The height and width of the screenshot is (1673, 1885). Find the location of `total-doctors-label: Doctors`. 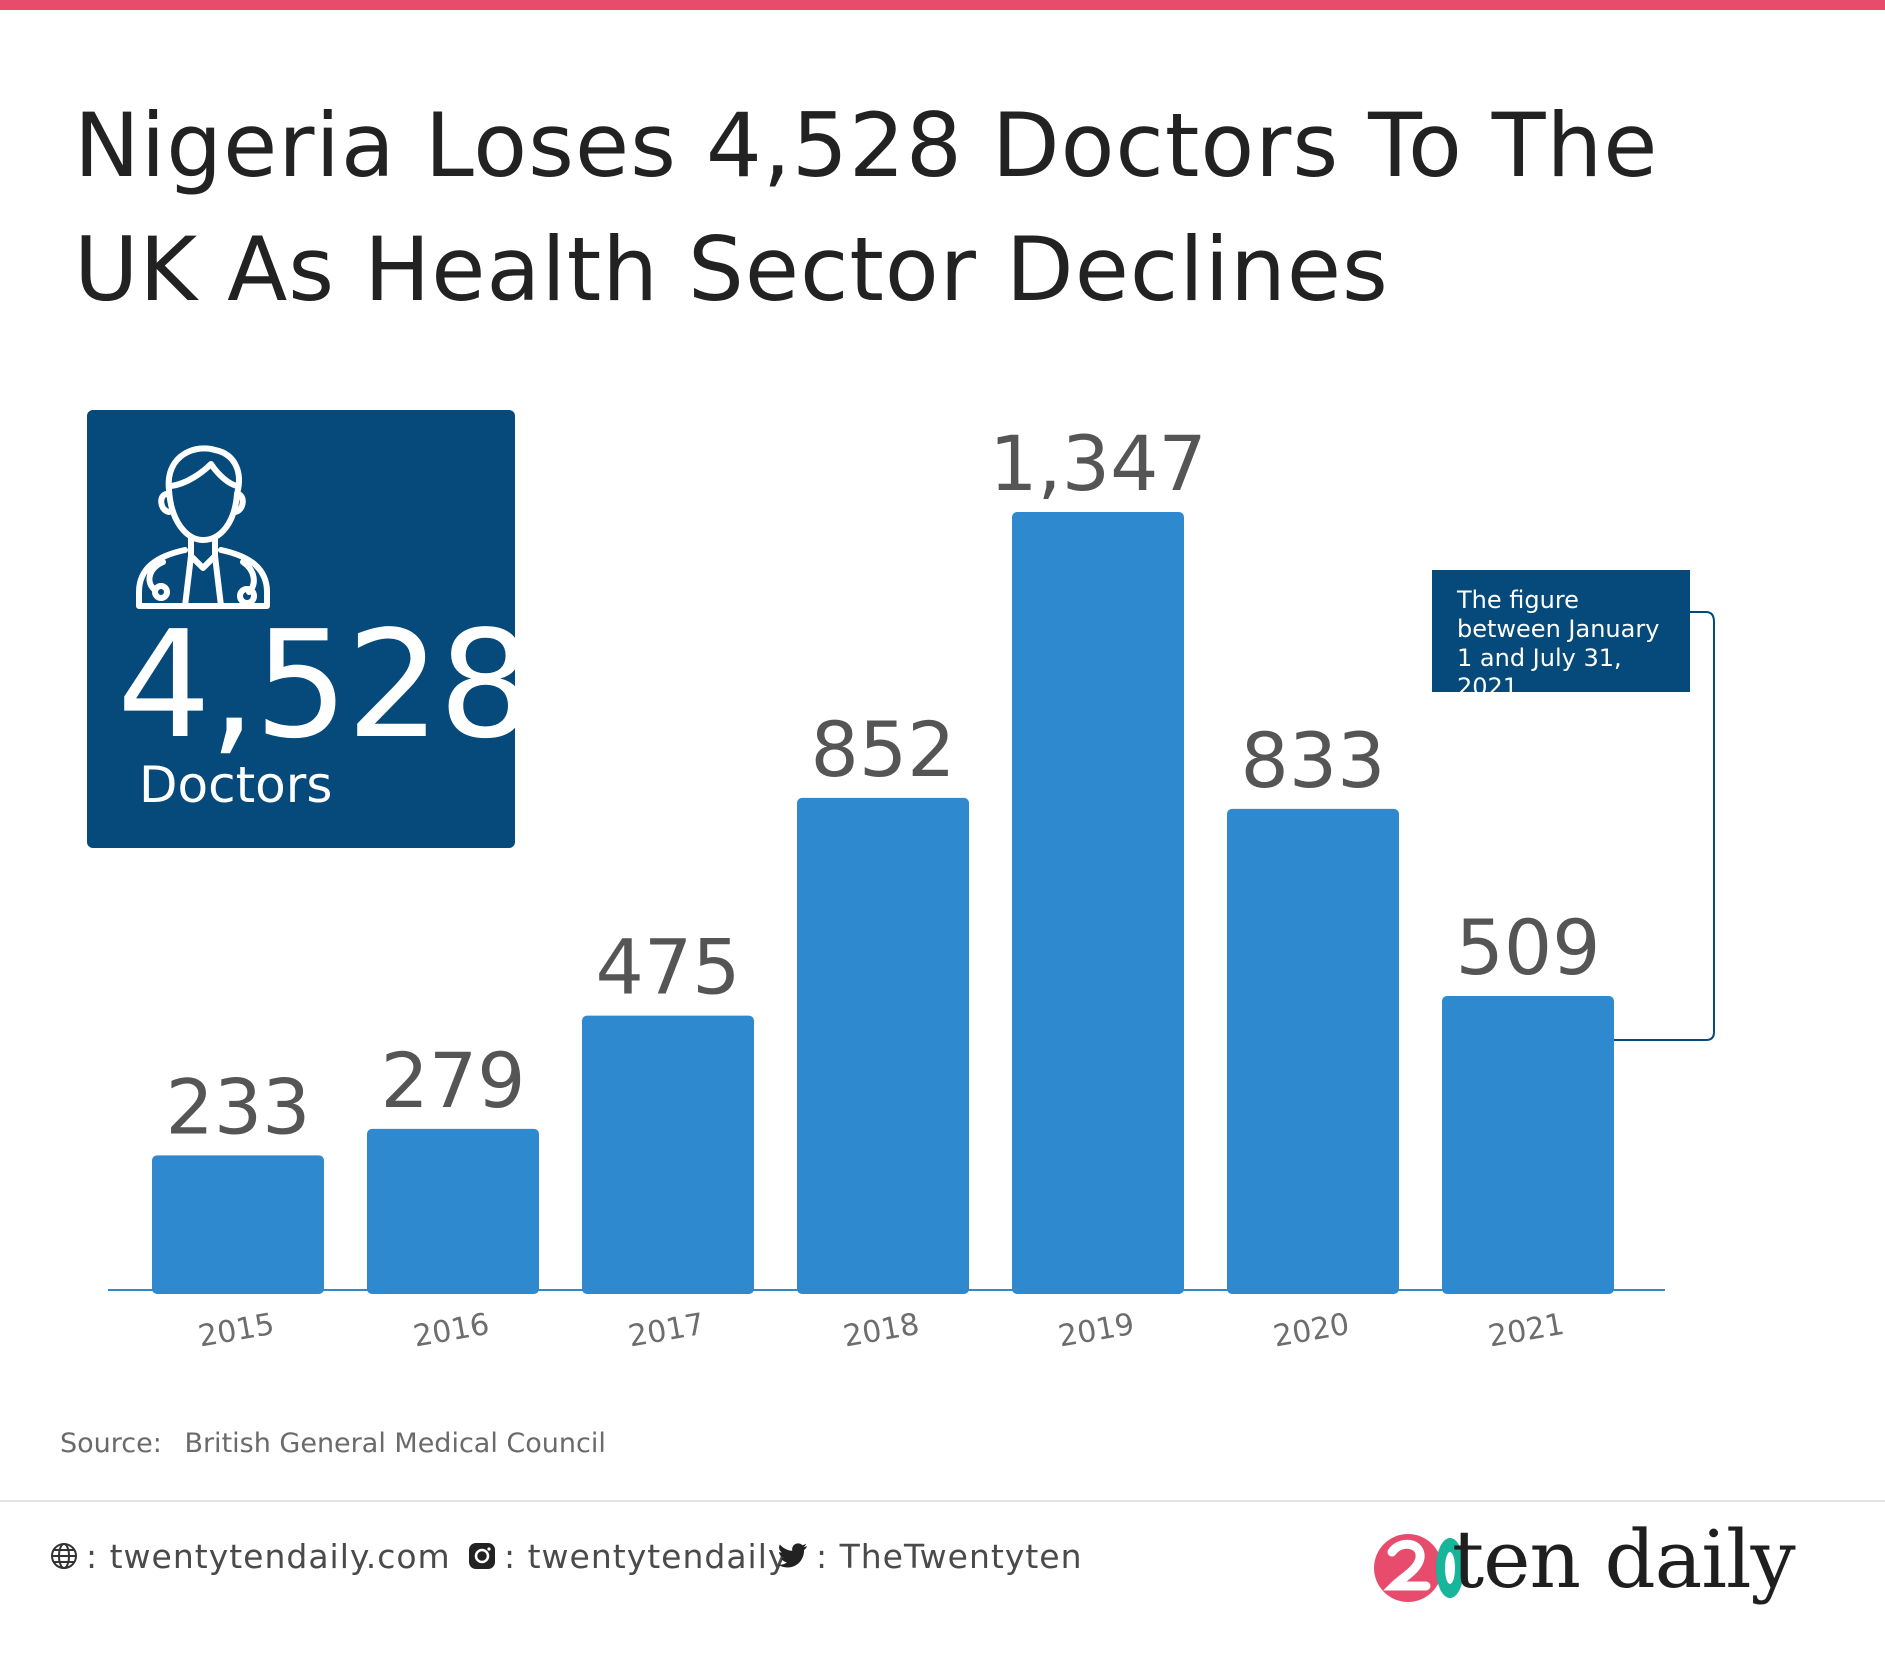

total-doctors-label: Doctors is located at coordinates (236, 785).